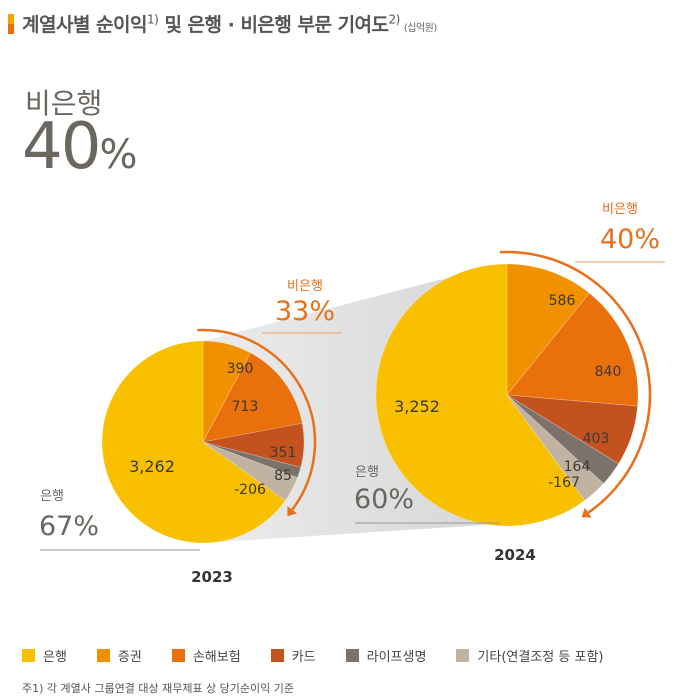 The image size is (700, 700). I want to click on headline-value: 40%, so click(79, 147).